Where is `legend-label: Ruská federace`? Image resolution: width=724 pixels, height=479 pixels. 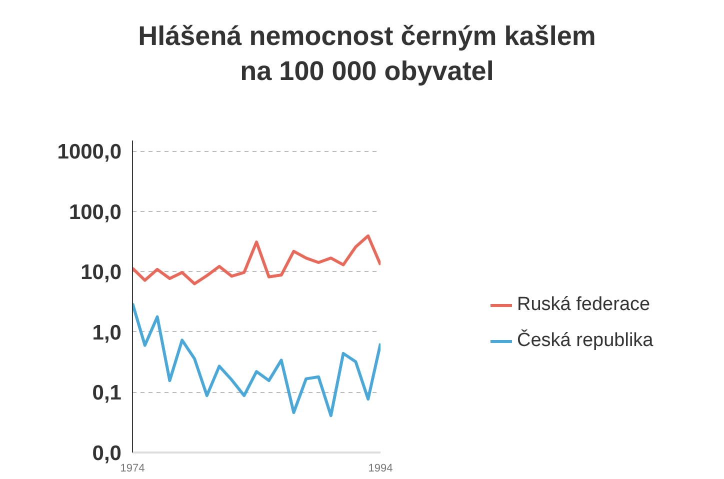
legend-label: Ruská federace is located at coordinates (583, 305).